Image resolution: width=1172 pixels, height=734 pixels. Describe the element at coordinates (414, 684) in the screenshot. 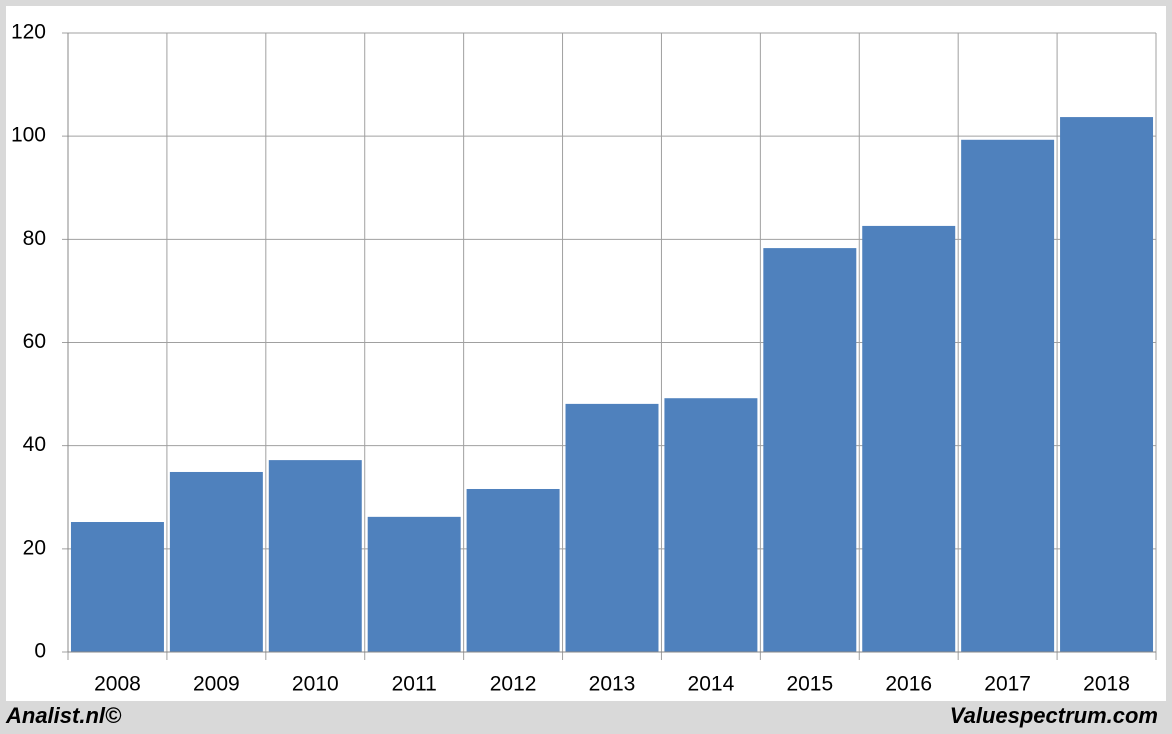

I see `x-tick-label: 2011` at that location.